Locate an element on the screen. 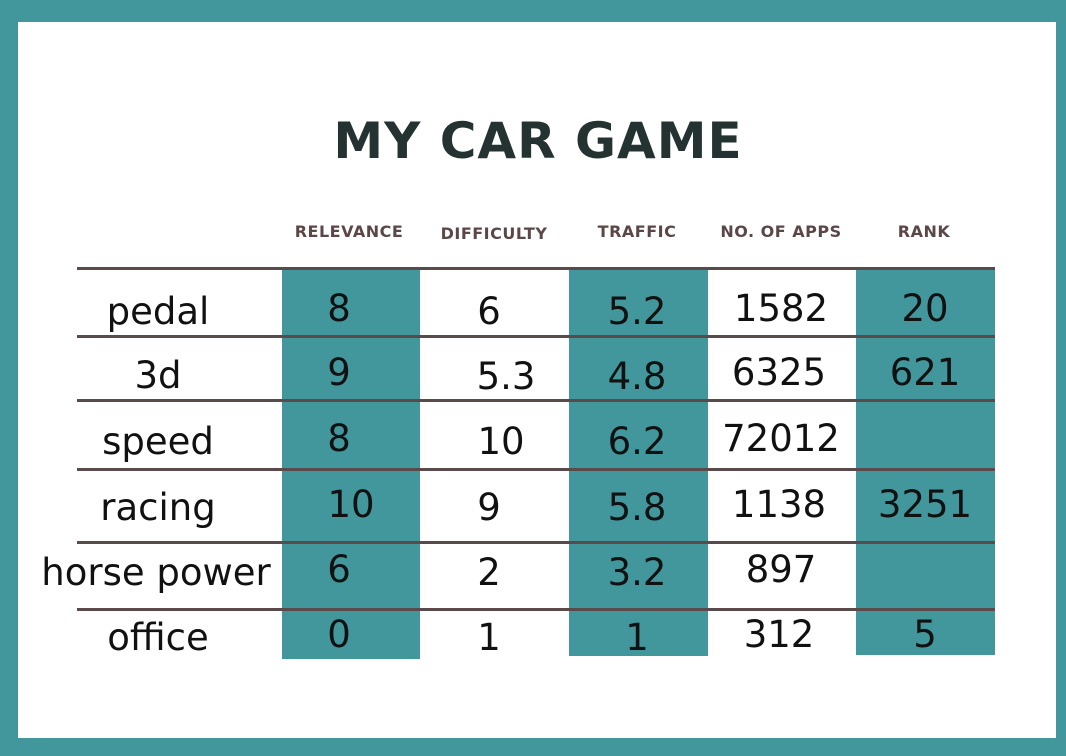 The image size is (1066, 756). header-difficulty: DIFFICULTY is located at coordinates (494, 233).